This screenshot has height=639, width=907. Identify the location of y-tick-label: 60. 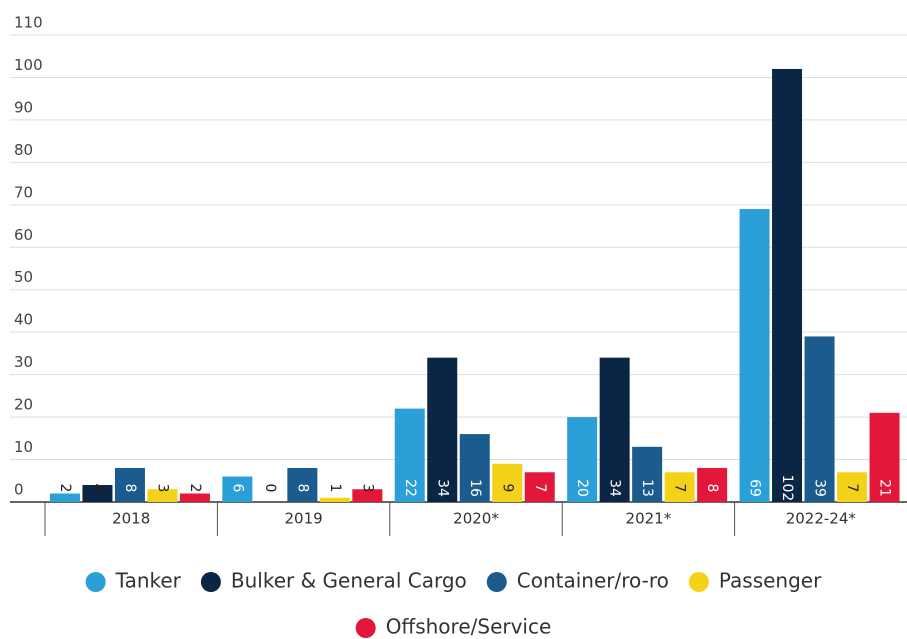
(23, 235).